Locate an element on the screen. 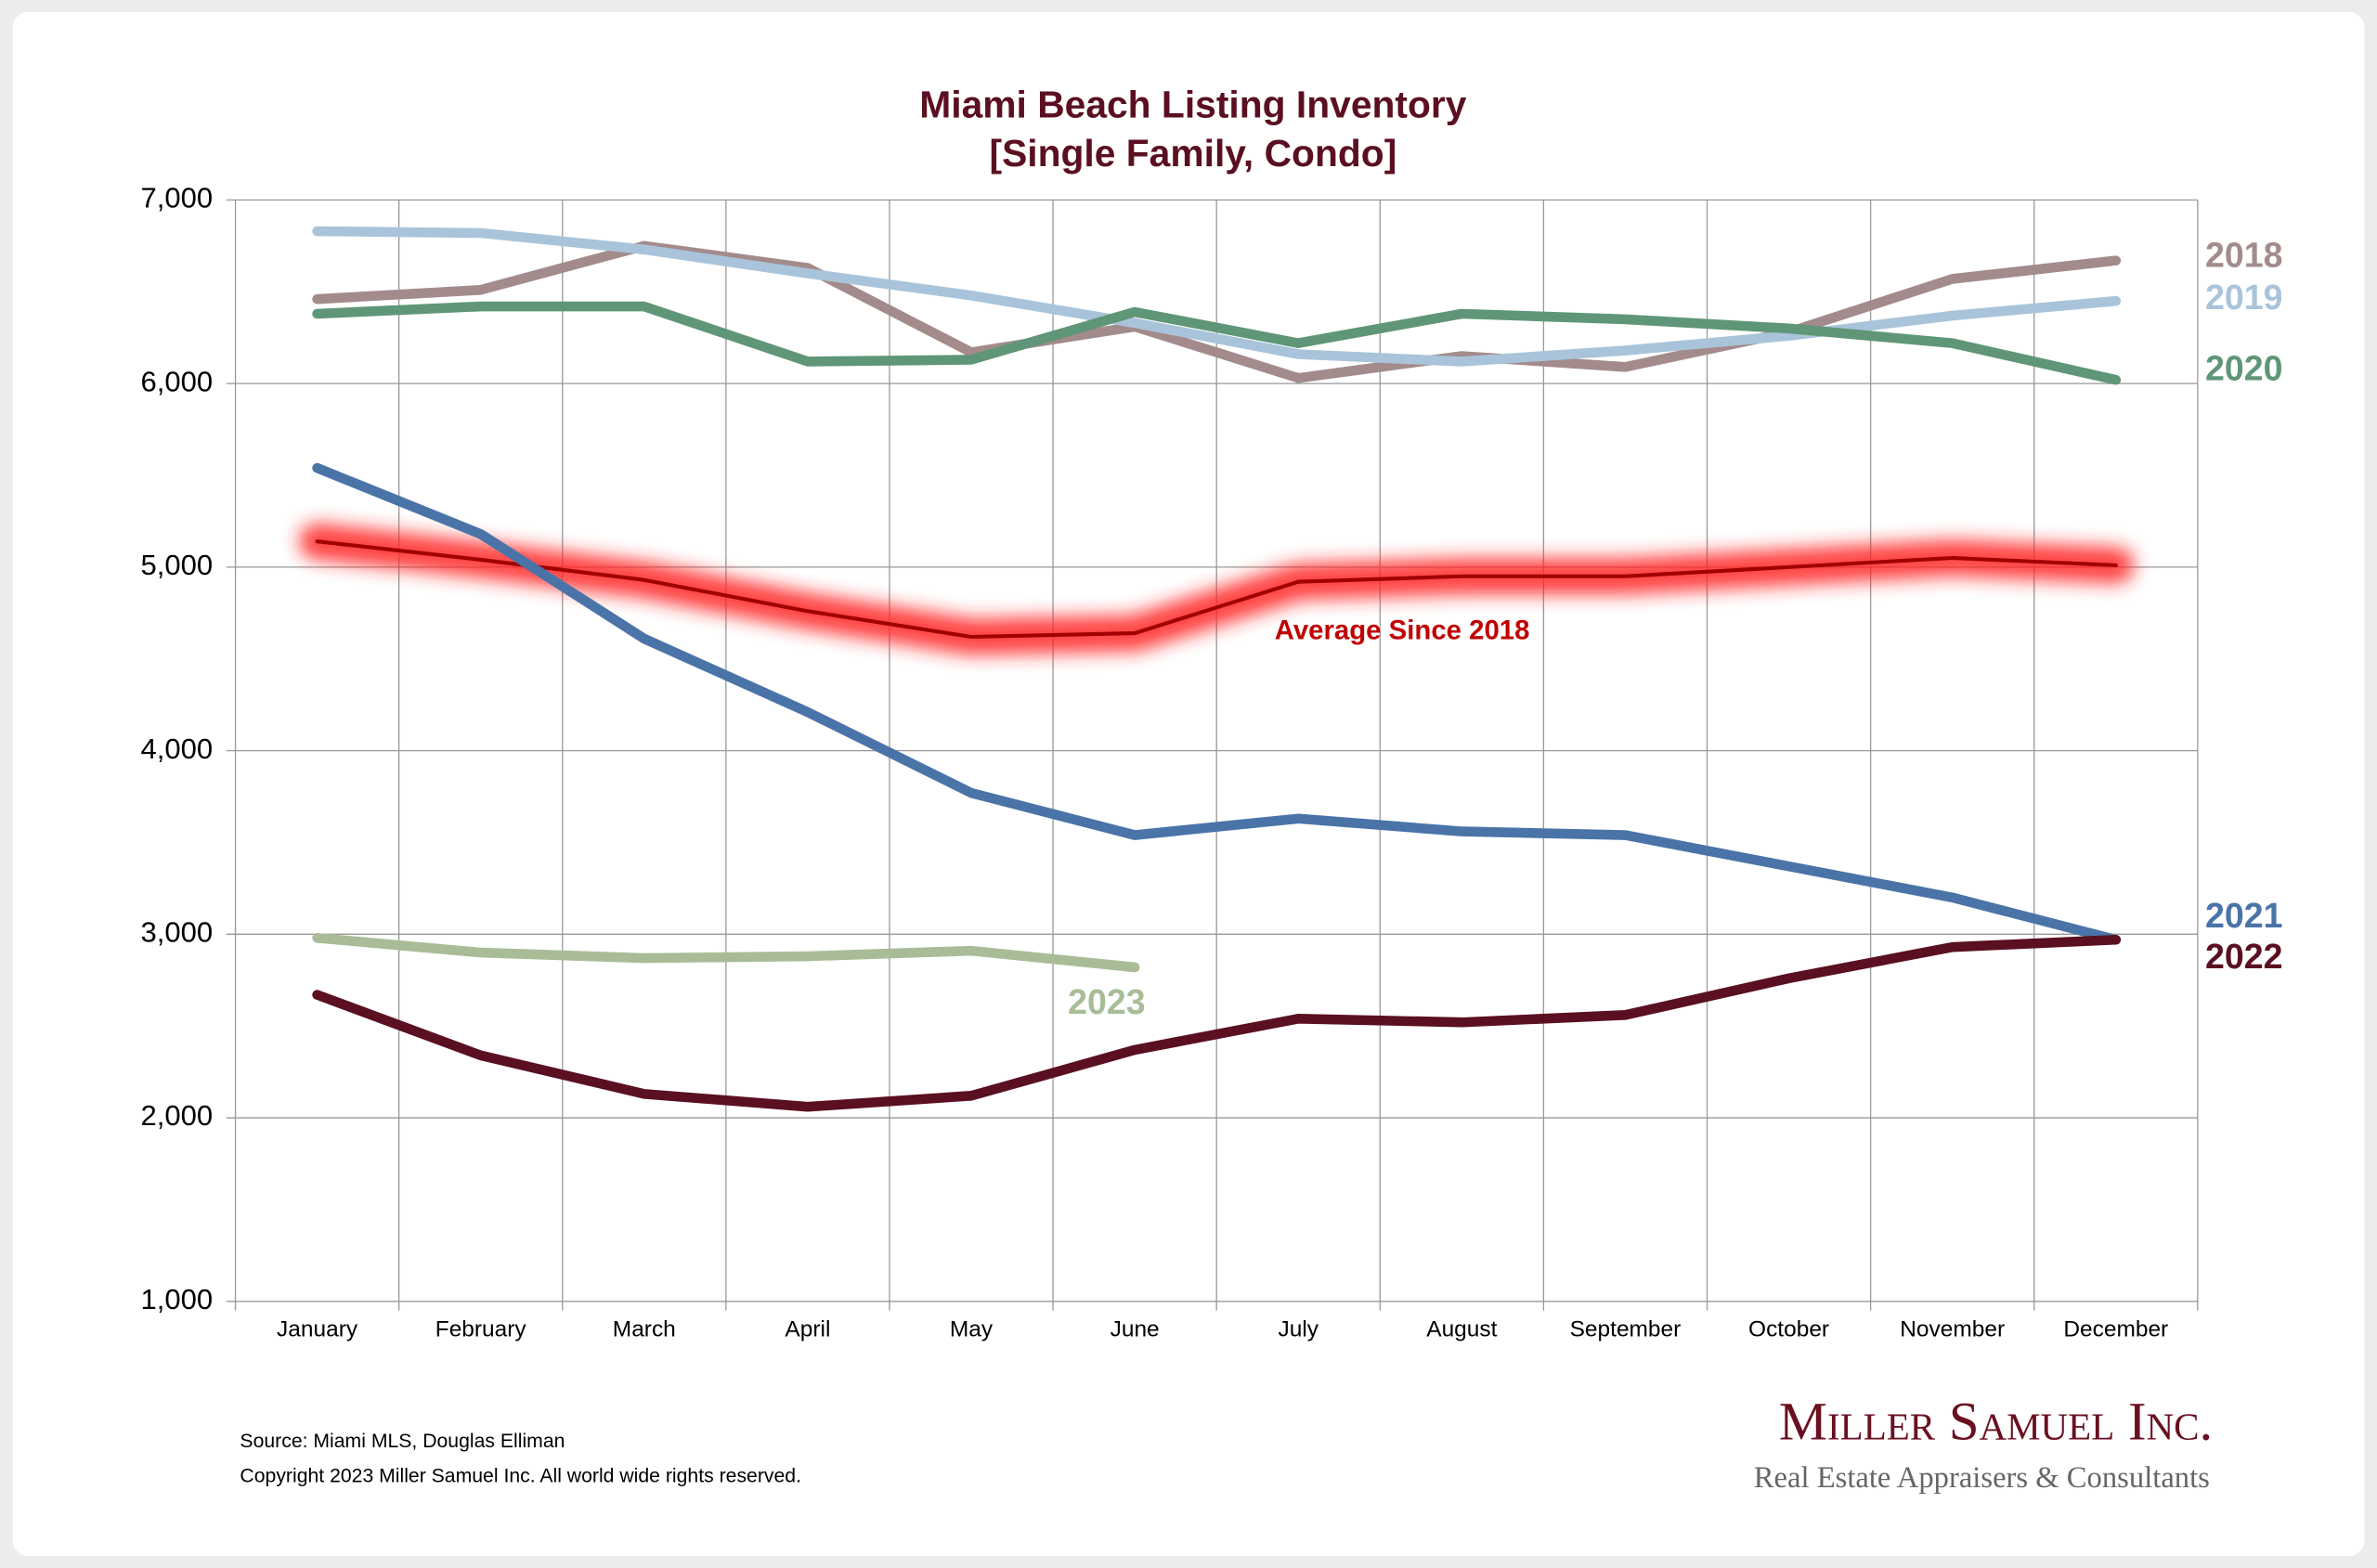 The width and height of the screenshot is (2377, 1568). x-tick-label: April is located at coordinates (807, 1328).